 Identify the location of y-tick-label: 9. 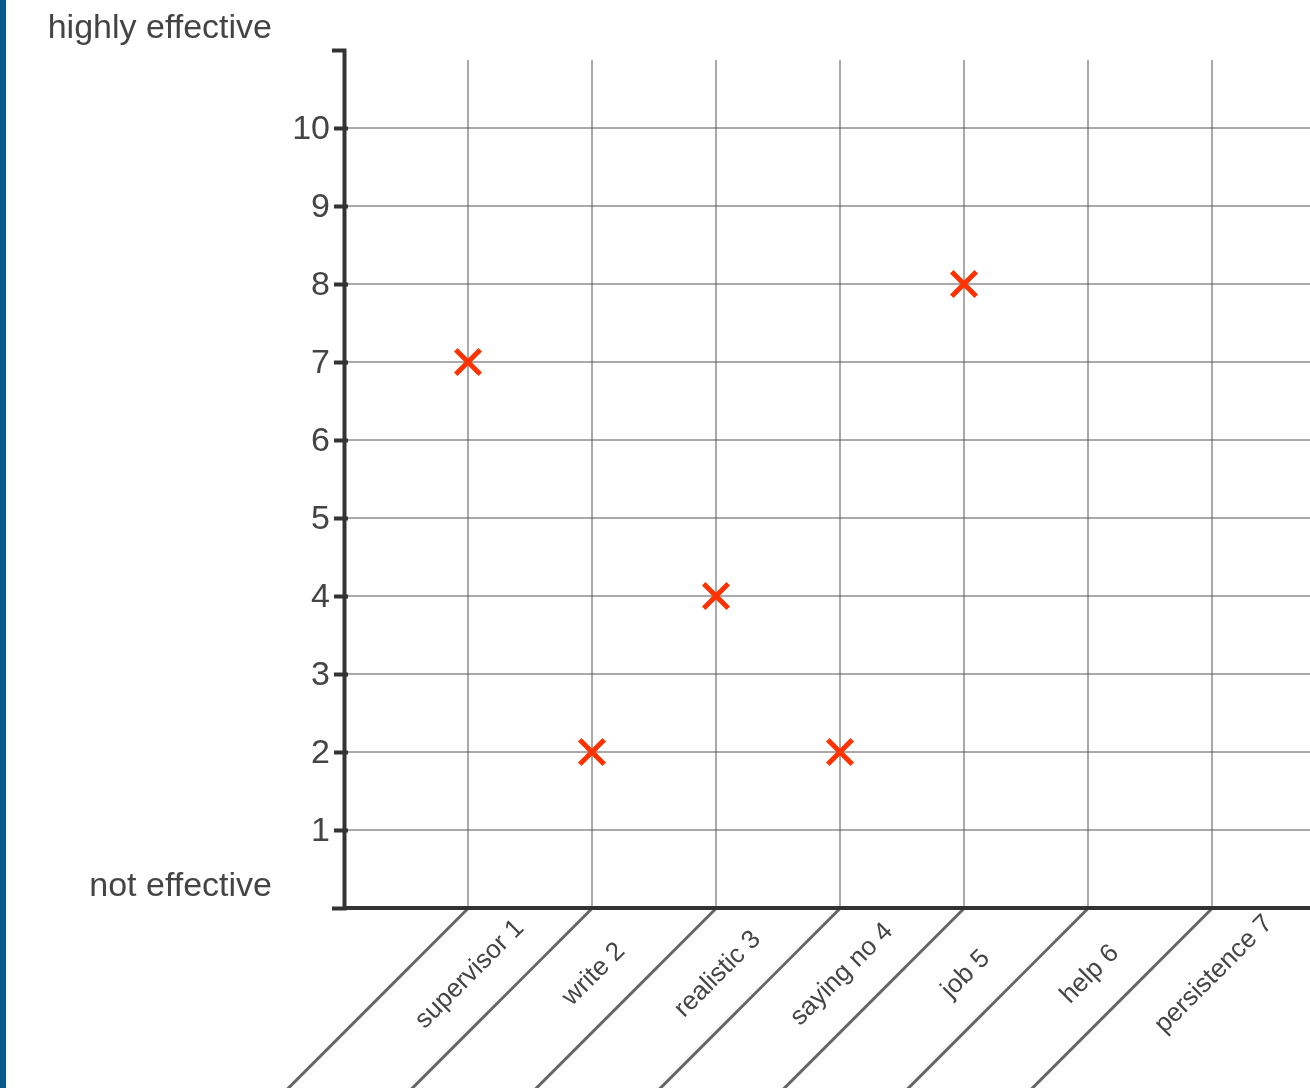
(320, 205).